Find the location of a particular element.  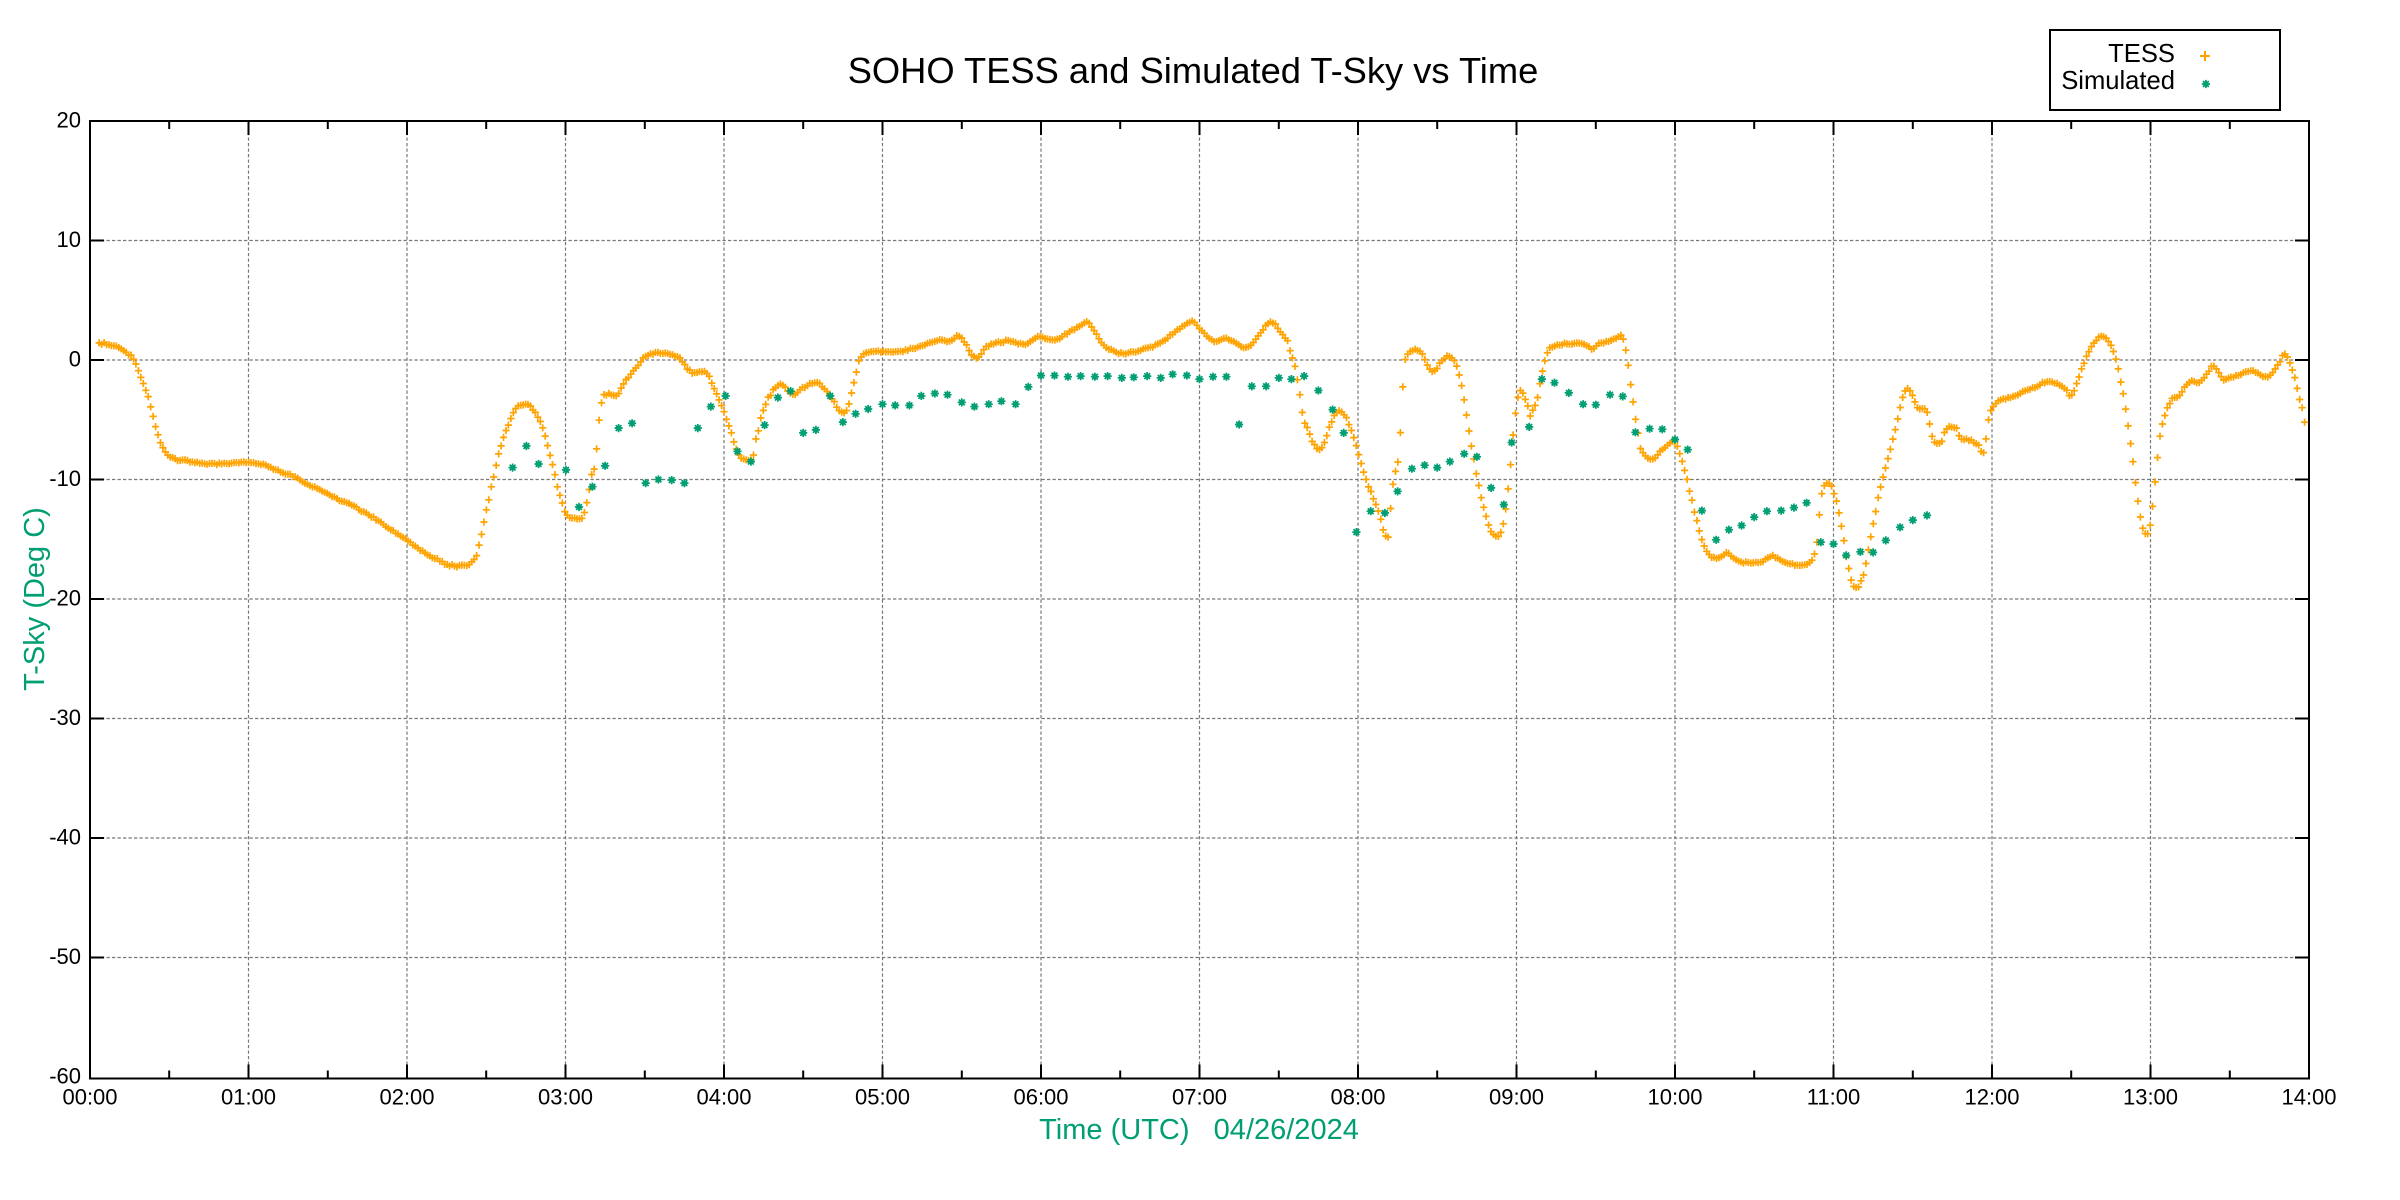

svg-text: -20 is located at coordinates (65, 598).